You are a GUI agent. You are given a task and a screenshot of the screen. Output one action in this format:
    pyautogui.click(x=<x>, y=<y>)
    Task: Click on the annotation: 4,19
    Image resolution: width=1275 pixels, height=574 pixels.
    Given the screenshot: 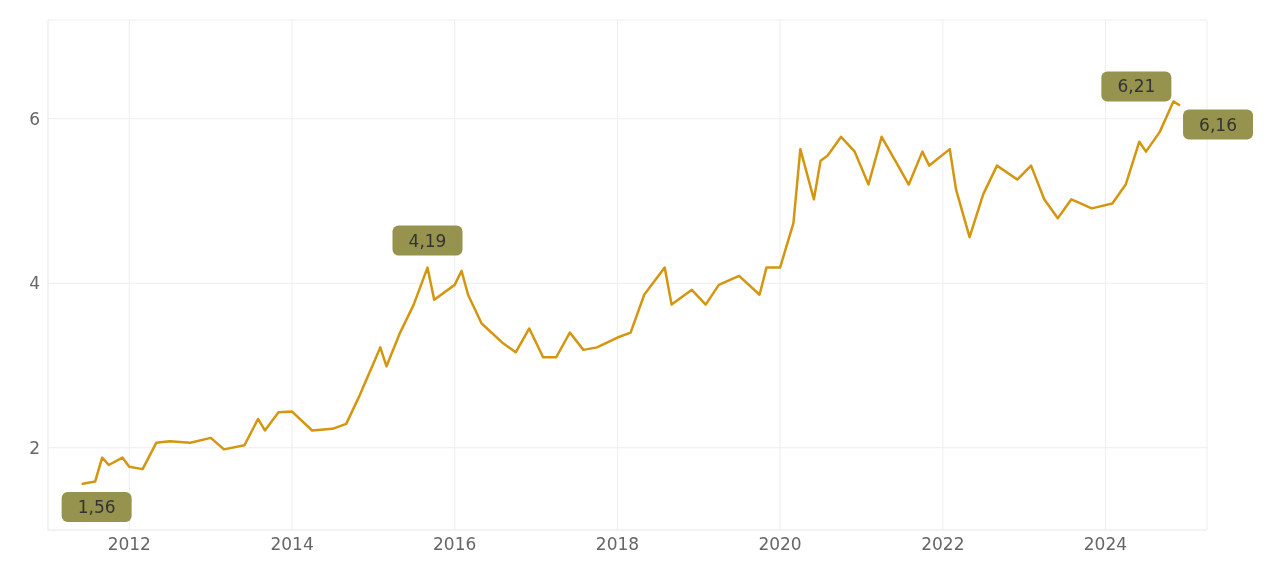 What is the action you would take?
    pyautogui.click(x=427, y=240)
    